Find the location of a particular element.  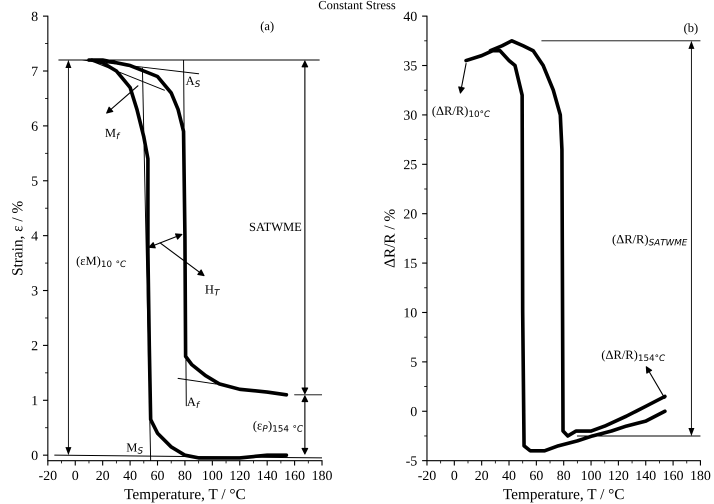

annotation: M$_{S}$ is located at coordinates (134, 448).